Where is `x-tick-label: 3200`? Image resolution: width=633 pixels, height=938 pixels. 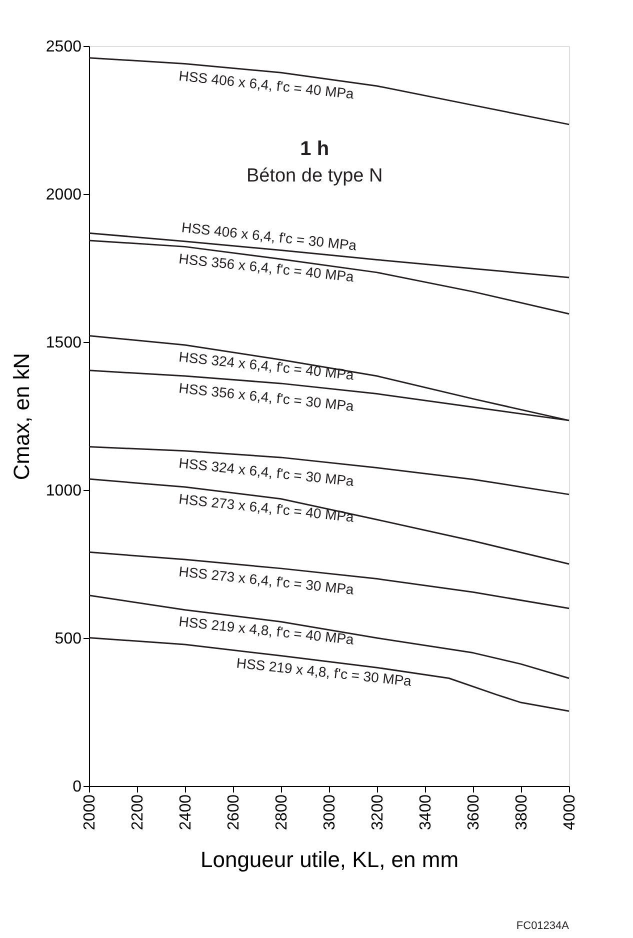
x-tick-label: 3200 is located at coordinates (378, 812).